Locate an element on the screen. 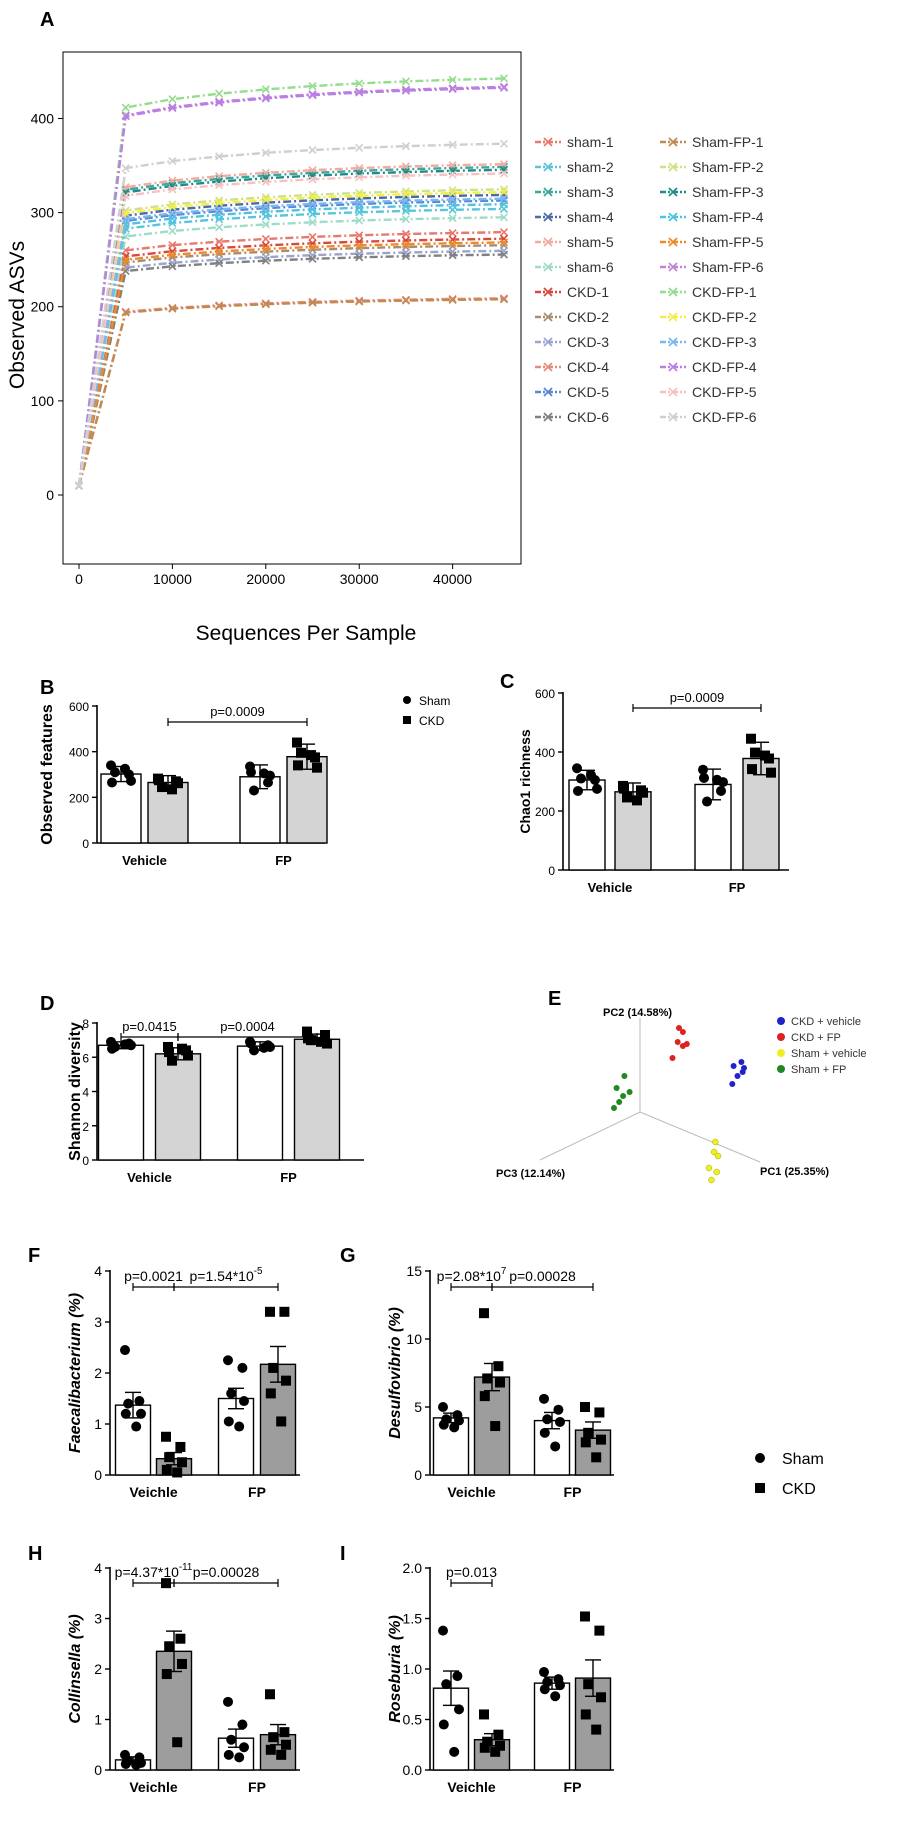 This screenshot has width=905, height=1842. x-tick-label: 10000 is located at coordinates (172, 579).